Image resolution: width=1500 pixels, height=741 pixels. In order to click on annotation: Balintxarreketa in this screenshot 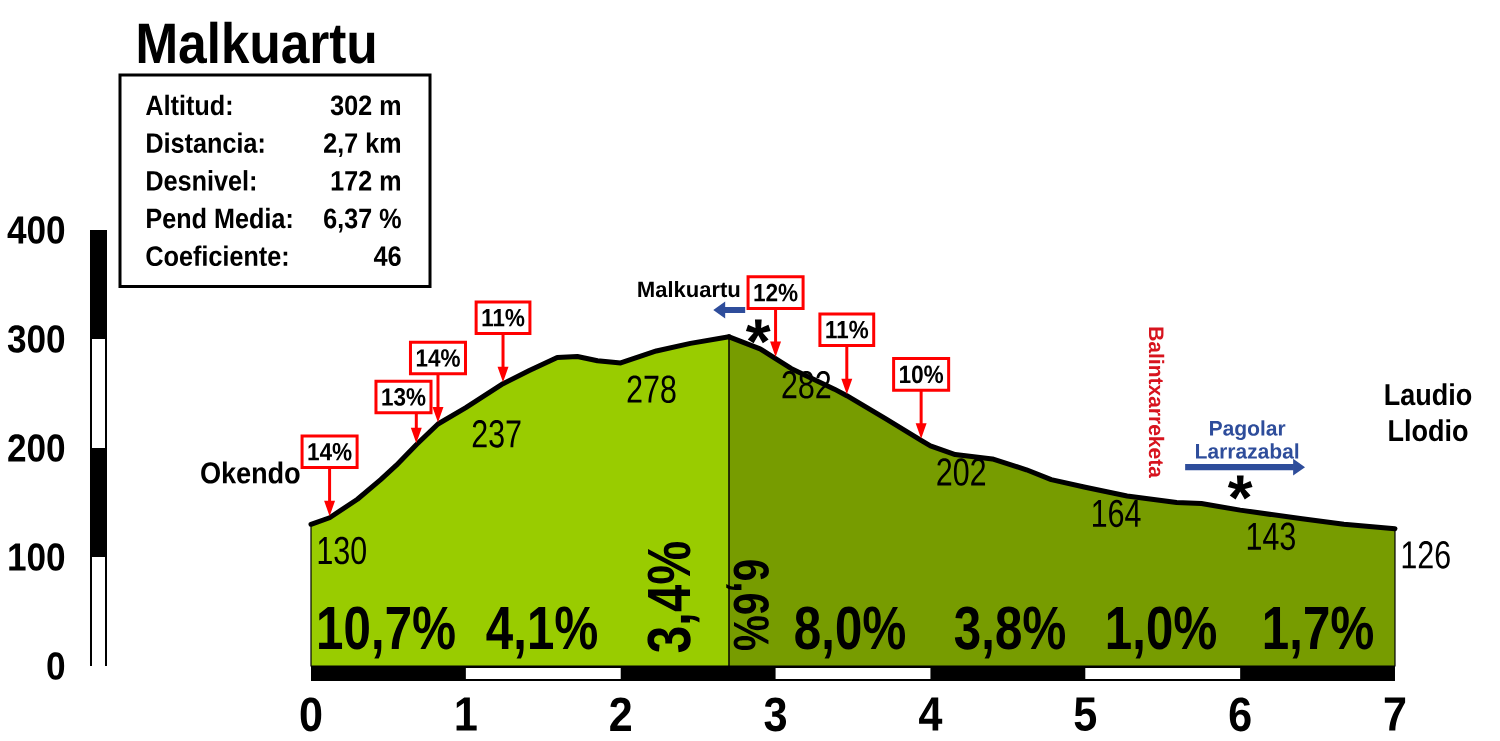, I will do `click(1156, 403)`.